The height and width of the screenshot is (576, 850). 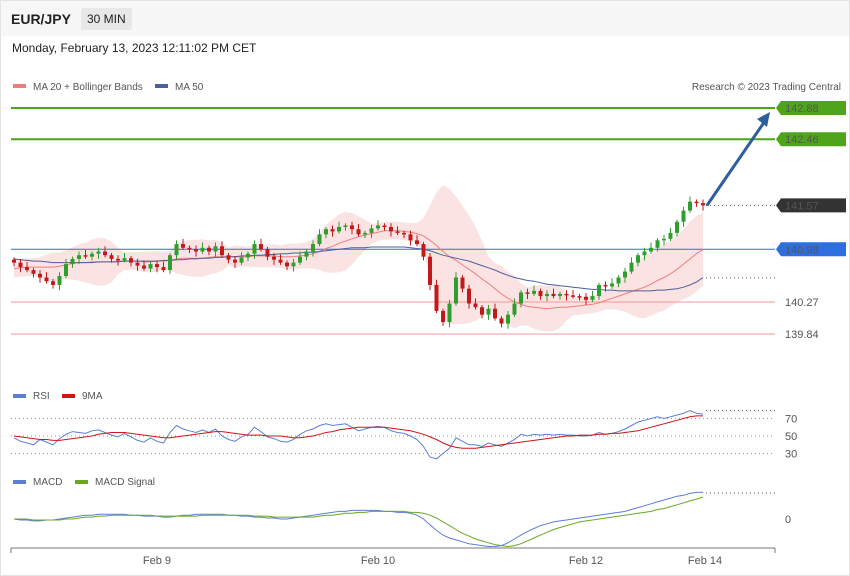 I want to click on rsi-tick-label: 70, so click(x=791, y=420).